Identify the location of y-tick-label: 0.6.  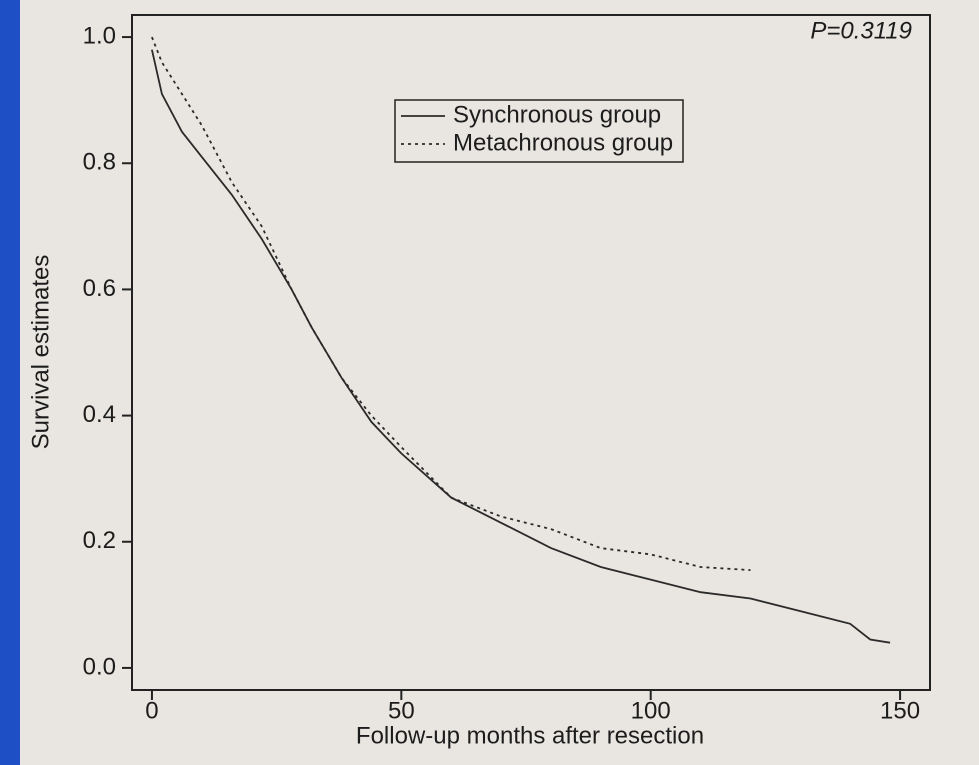
(99, 288).